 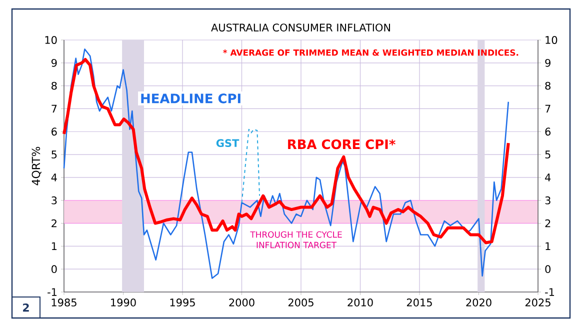 What do you see at coordinates (548, 246) in the screenshot?
I see `y2-tick-label: 1` at bounding box center [548, 246].